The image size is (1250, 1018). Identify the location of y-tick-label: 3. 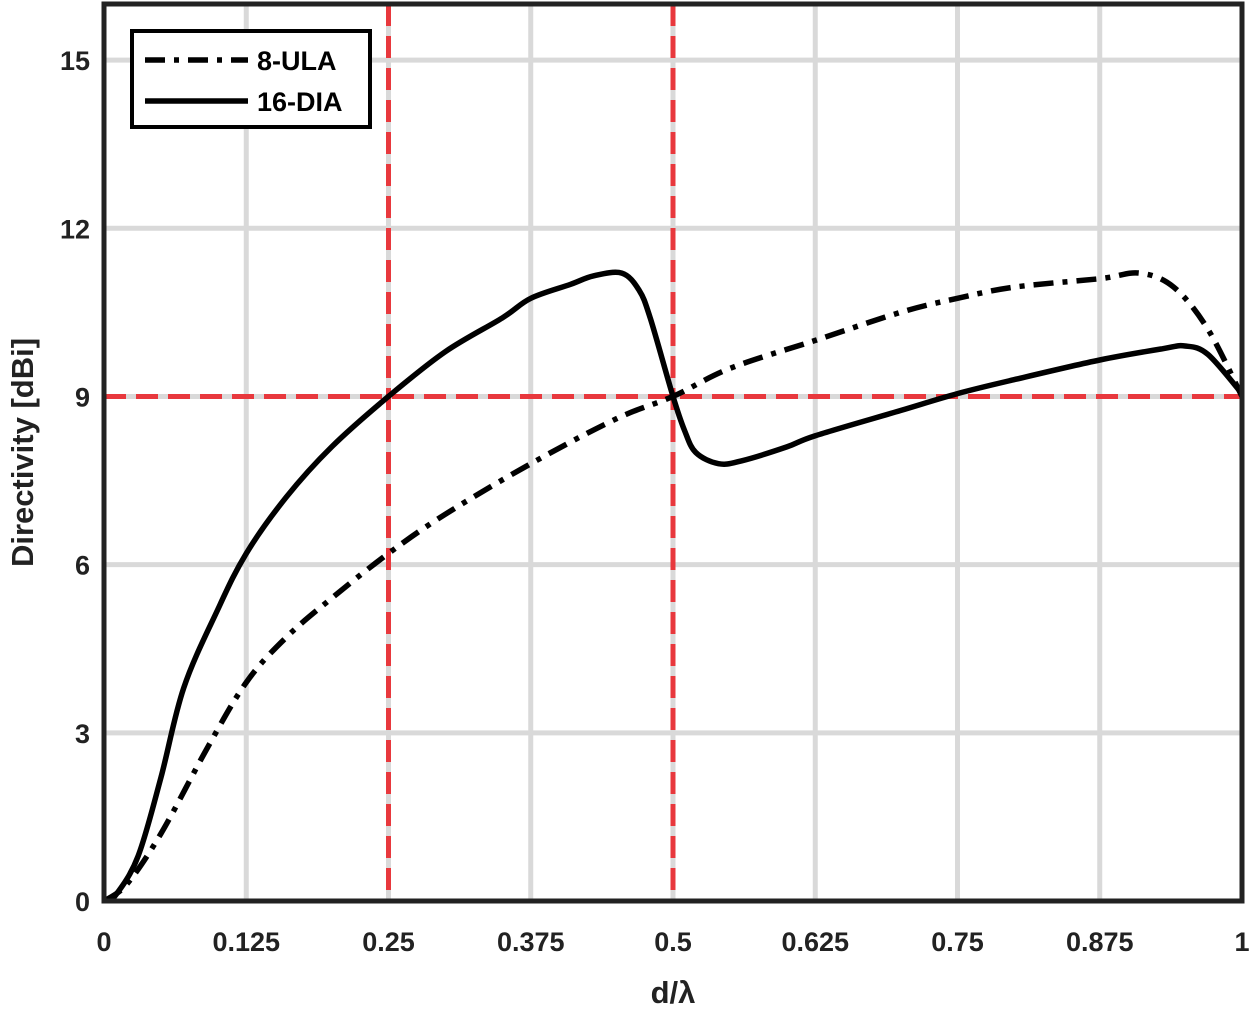
(82, 734).